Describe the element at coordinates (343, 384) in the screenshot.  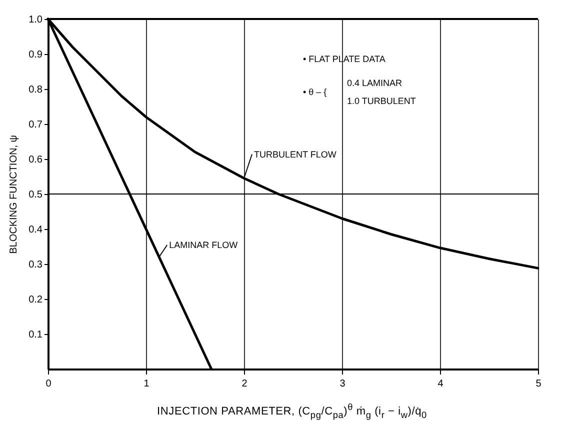
I see `x-tick-label: 3` at that location.